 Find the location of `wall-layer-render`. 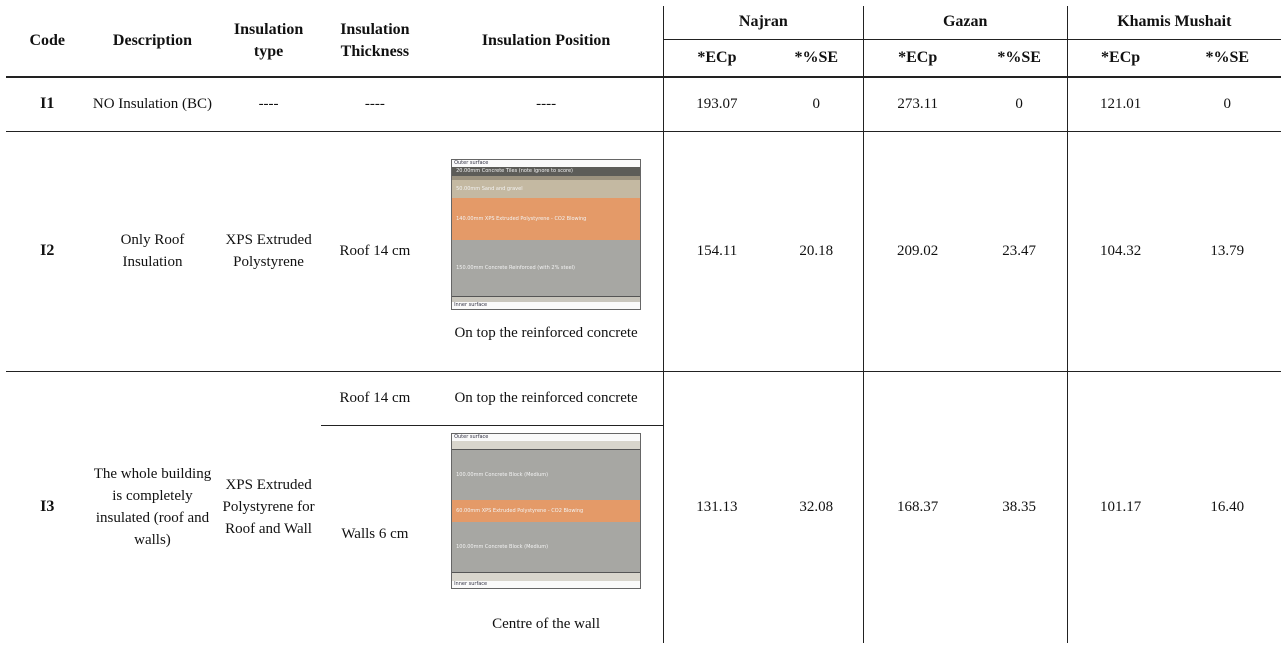

wall-layer-render is located at coordinates (546, 446).